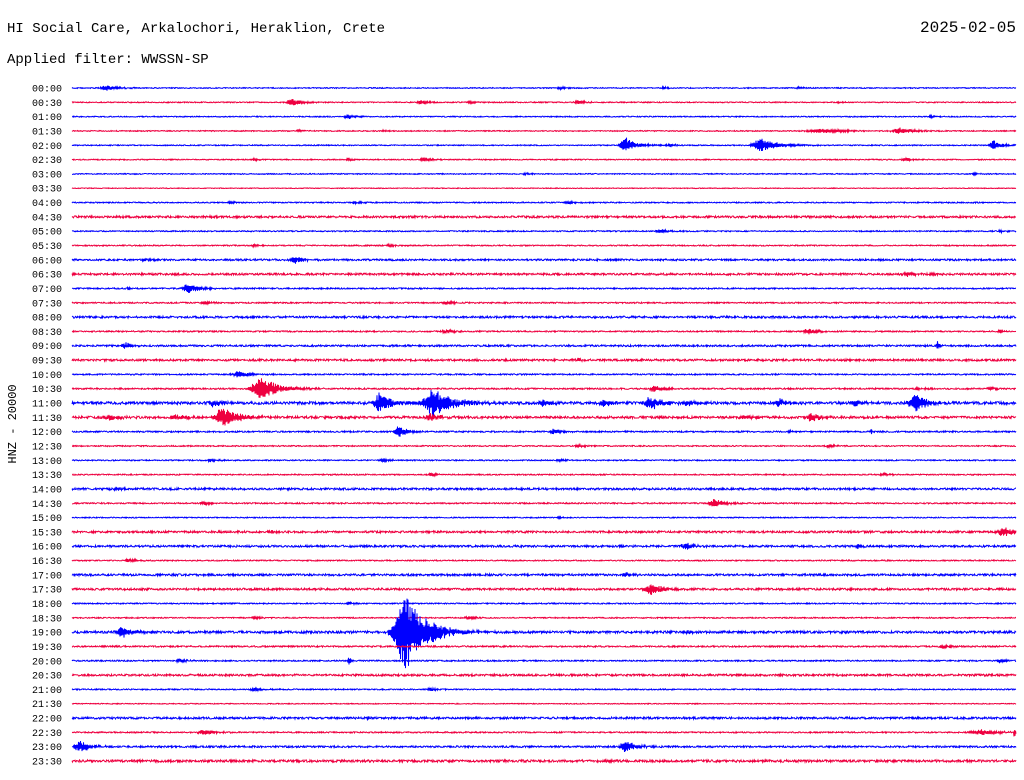 This screenshot has height=780, width=1024. Describe the element at coordinates (47, 519) in the screenshot. I see `row-time-label: 15:00` at that location.